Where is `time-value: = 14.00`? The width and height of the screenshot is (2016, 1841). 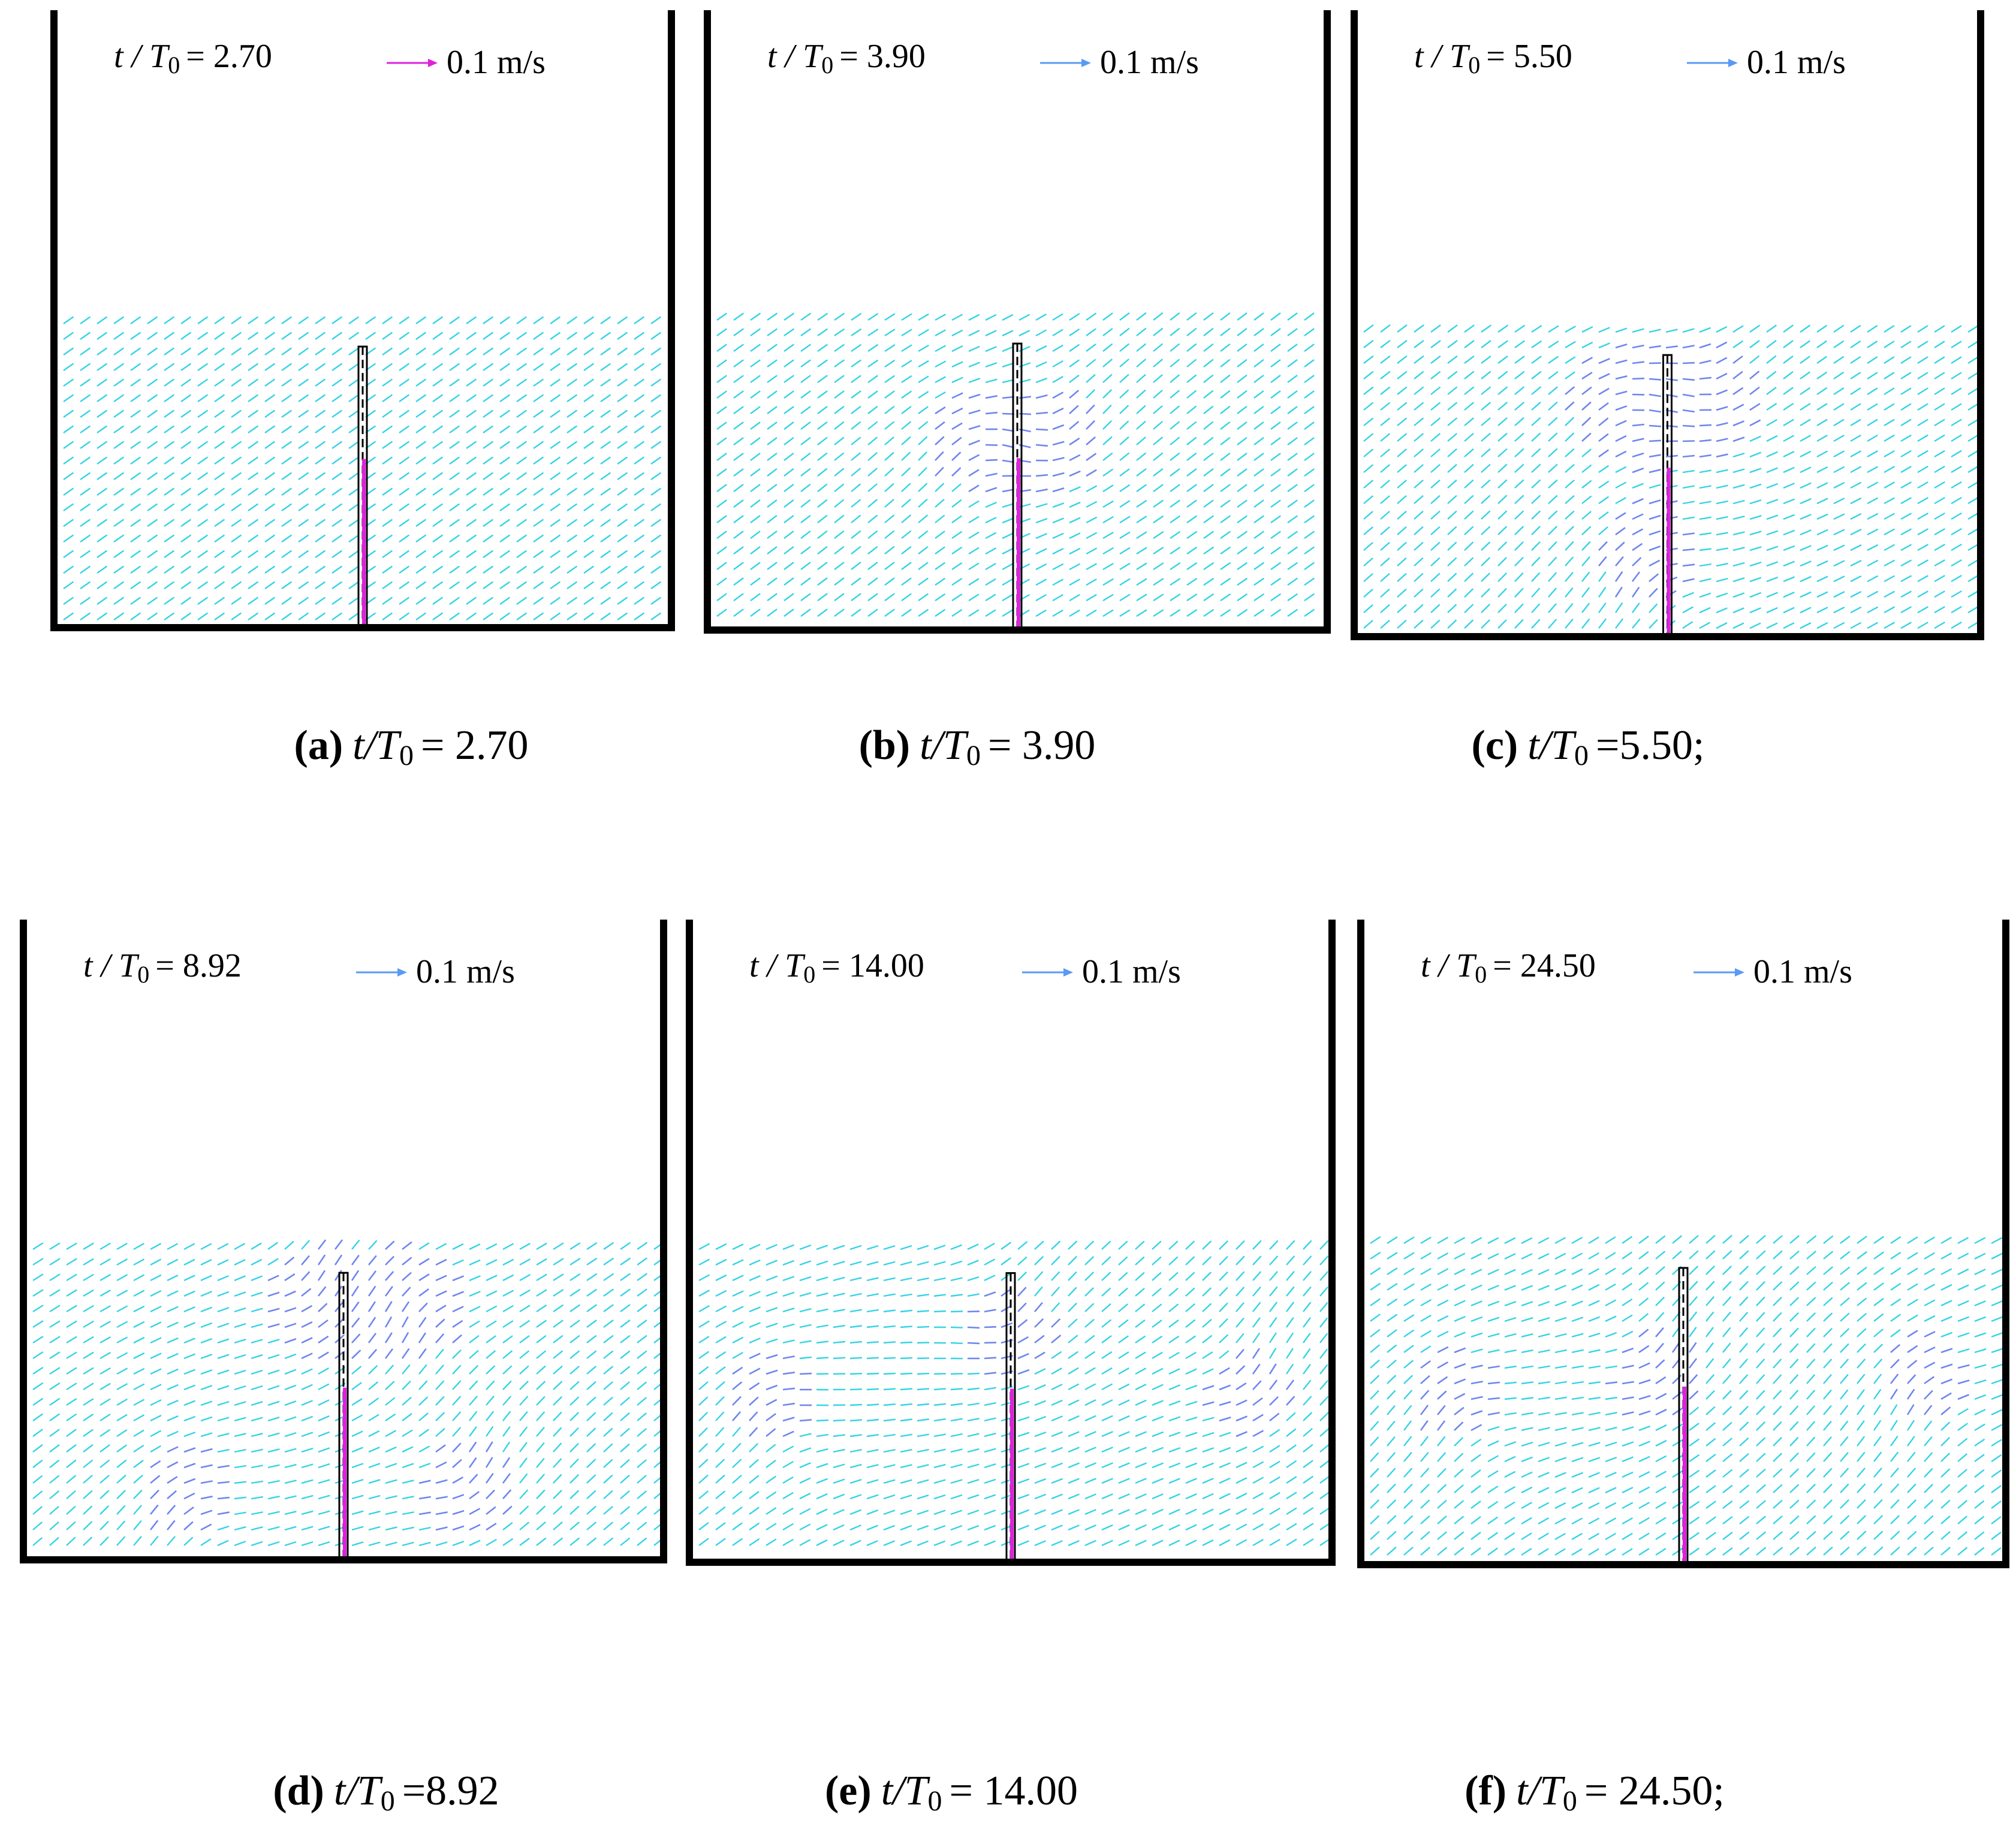 time-value: = 14.00 is located at coordinates (873, 965).